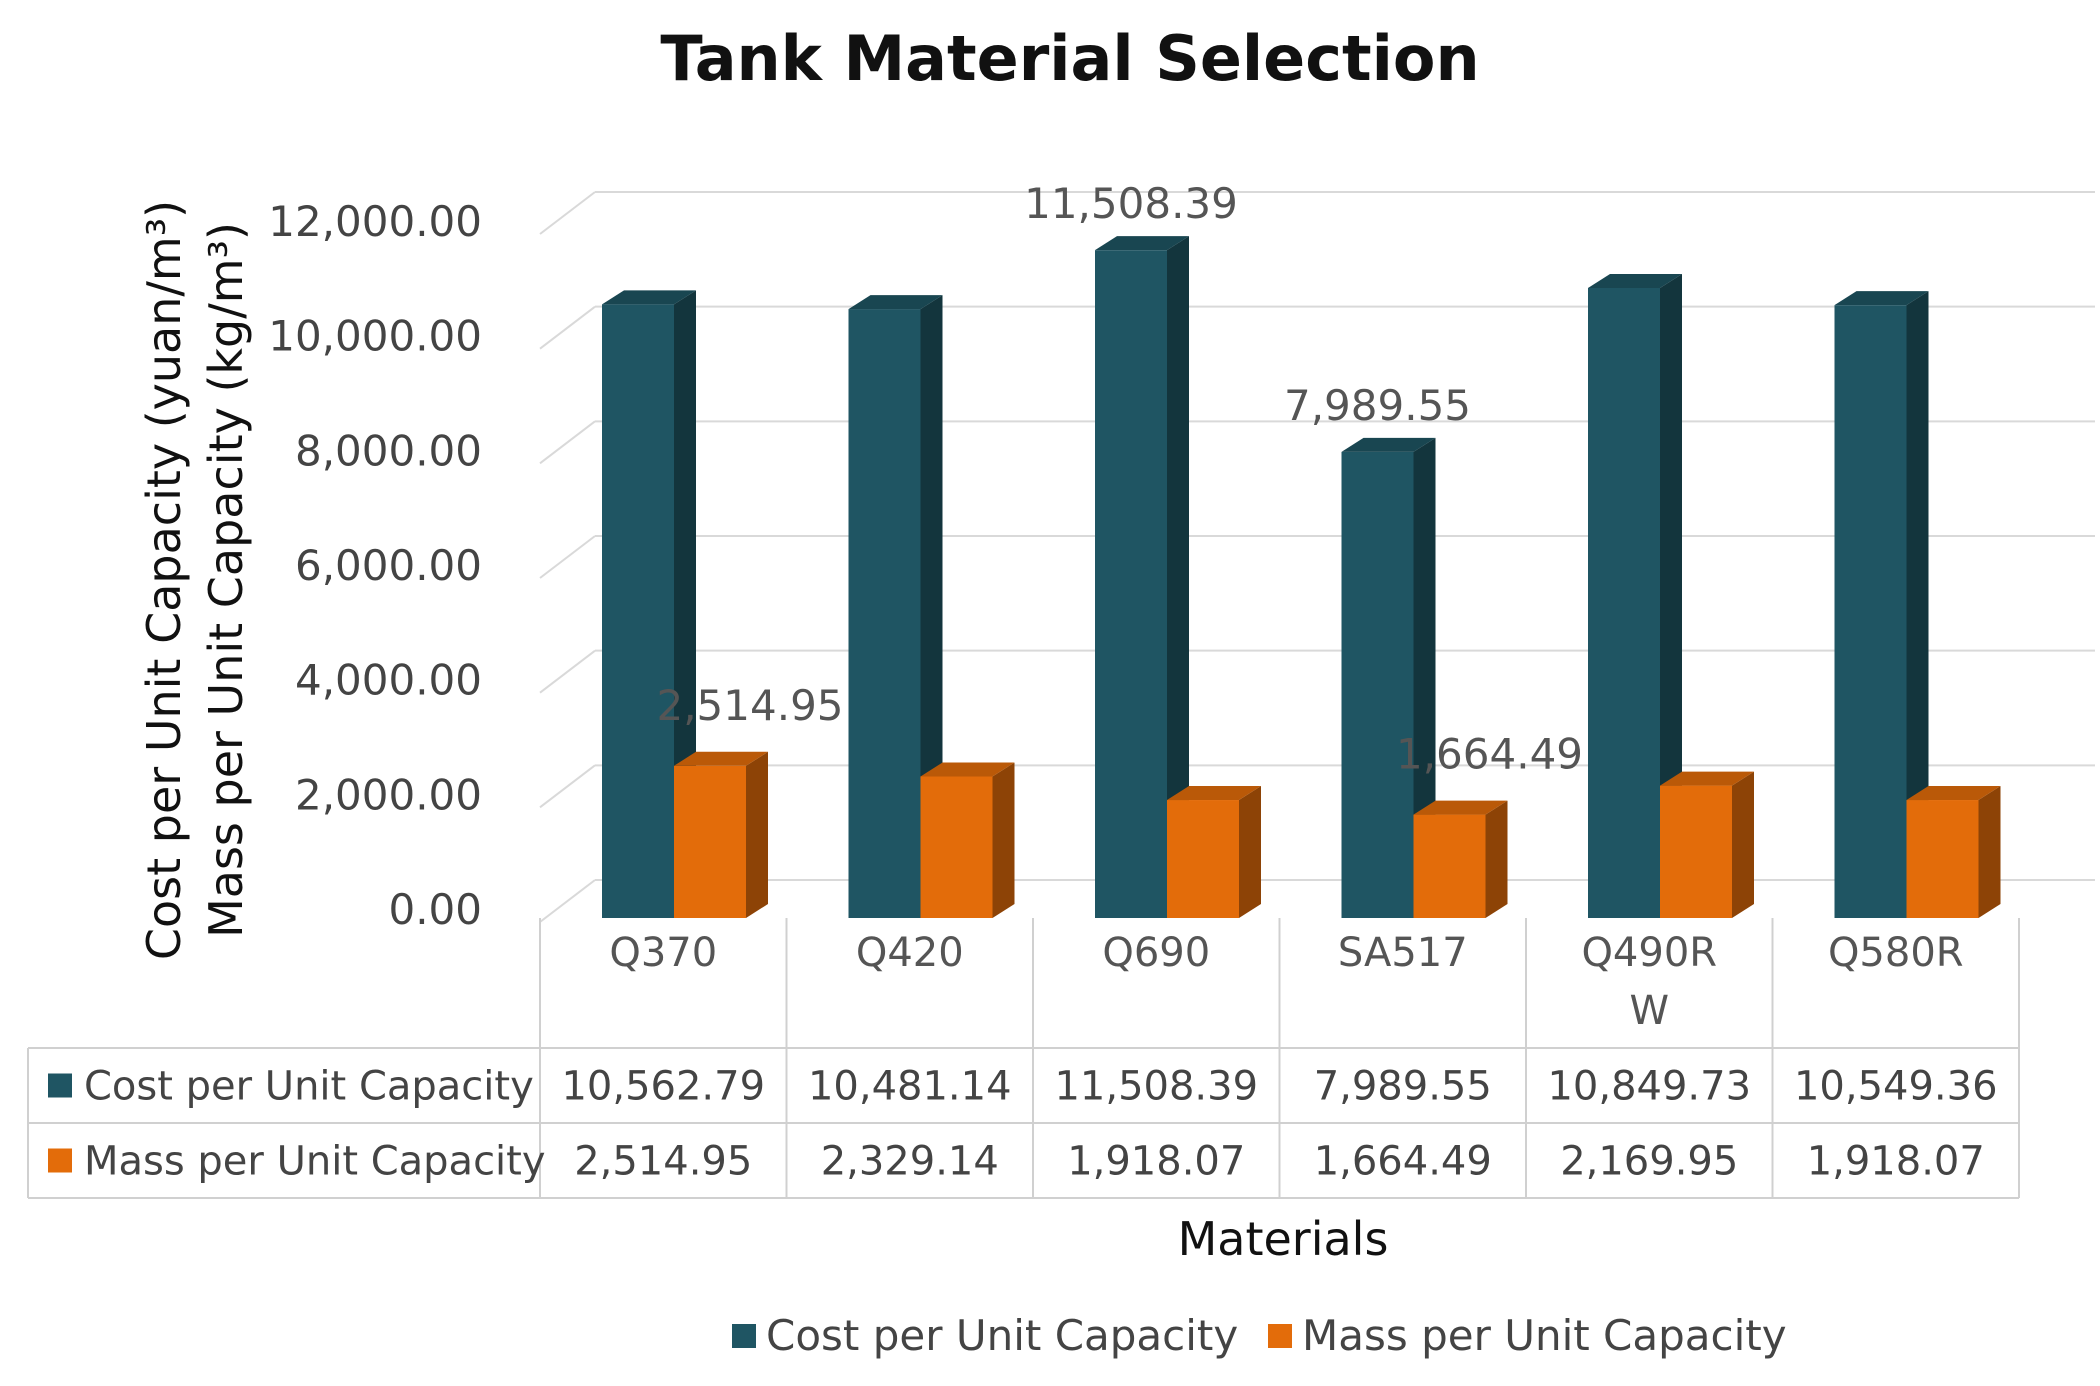 This screenshot has width=2100, height=1386. Describe the element at coordinates (749, 705) in the screenshot. I see `data-label: 2,514.95` at that location.